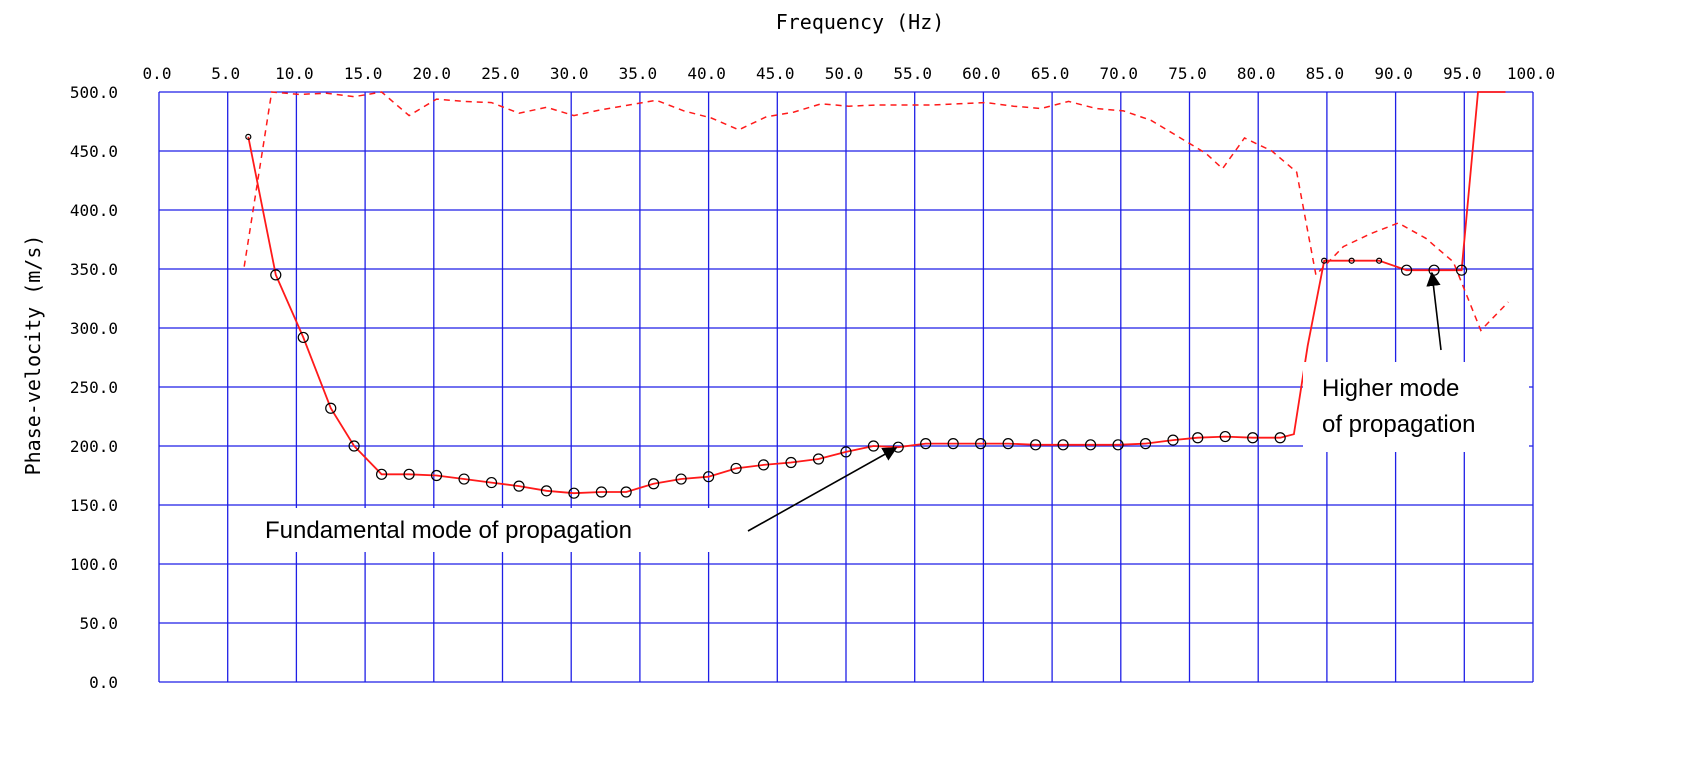  Describe the element at coordinates (775, 73) in the screenshot. I see `x-tick-label: 45.0` at that location.